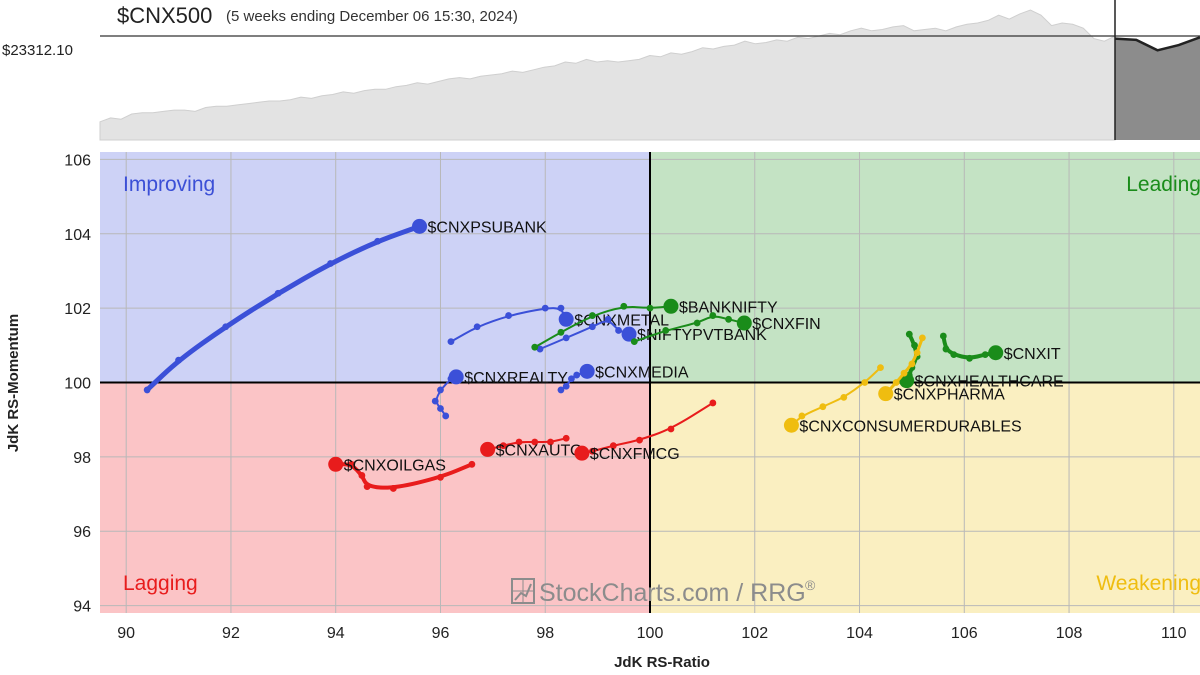 This screenshot has width=1200, height=675. I want to click on watermark-text: StockCharts.com / RRG, so click(672, 593).